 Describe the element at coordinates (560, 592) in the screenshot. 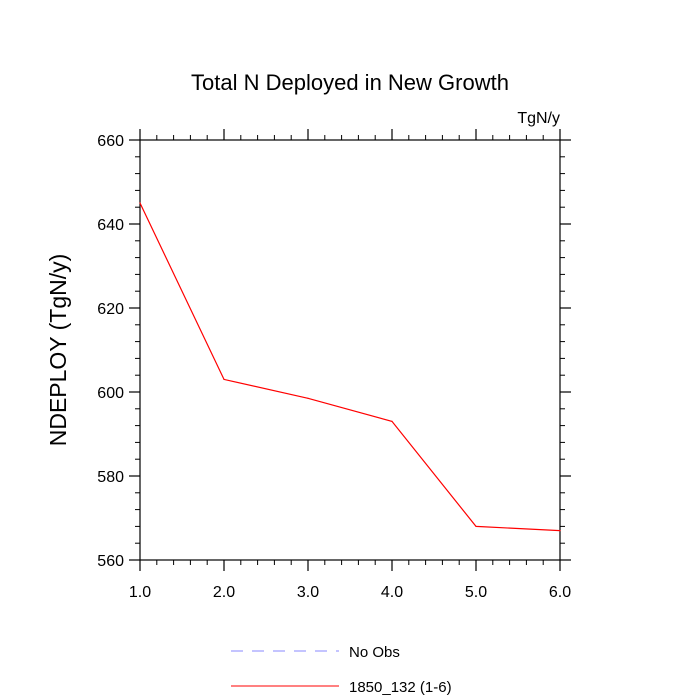

I see `x-tick-label: 6.0` at that location.